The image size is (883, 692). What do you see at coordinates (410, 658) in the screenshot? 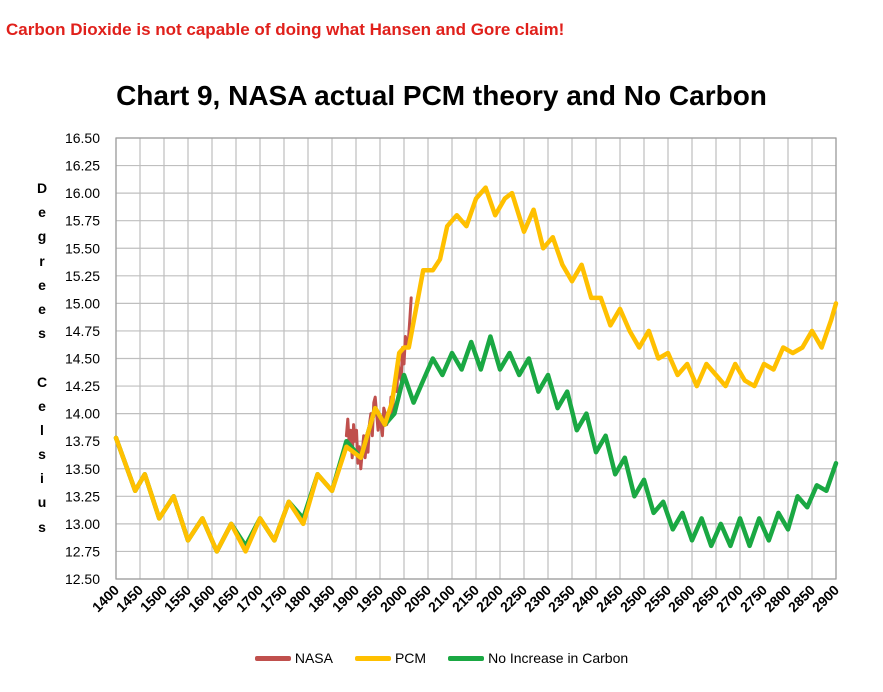
I see `legend-label-pcm: PCM` at bounding box center [410, 658].